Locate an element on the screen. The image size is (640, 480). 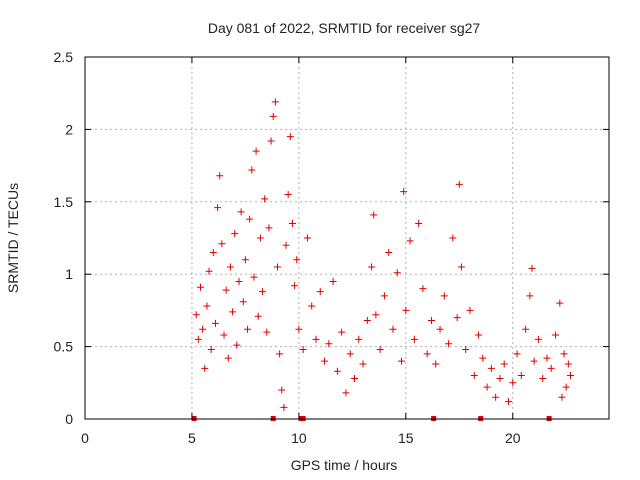
x-tick-label: 10 is located at coordinates (299, 438).